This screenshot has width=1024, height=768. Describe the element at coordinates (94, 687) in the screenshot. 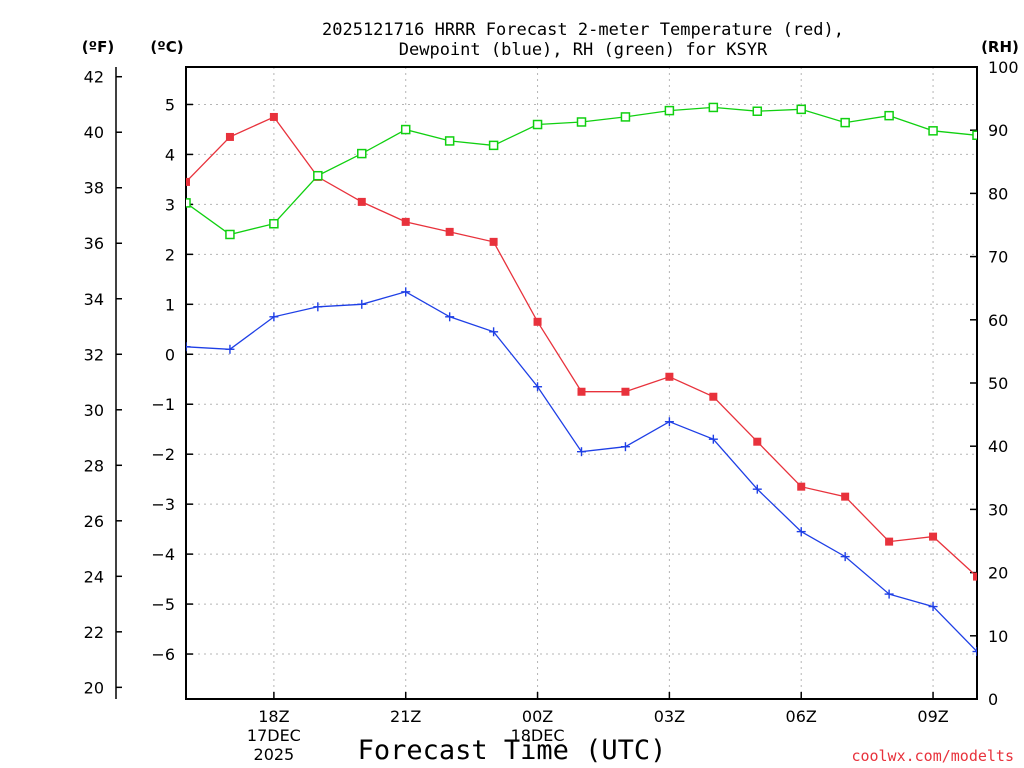

I see `fahrenheit-tick-label: 20` at that location.